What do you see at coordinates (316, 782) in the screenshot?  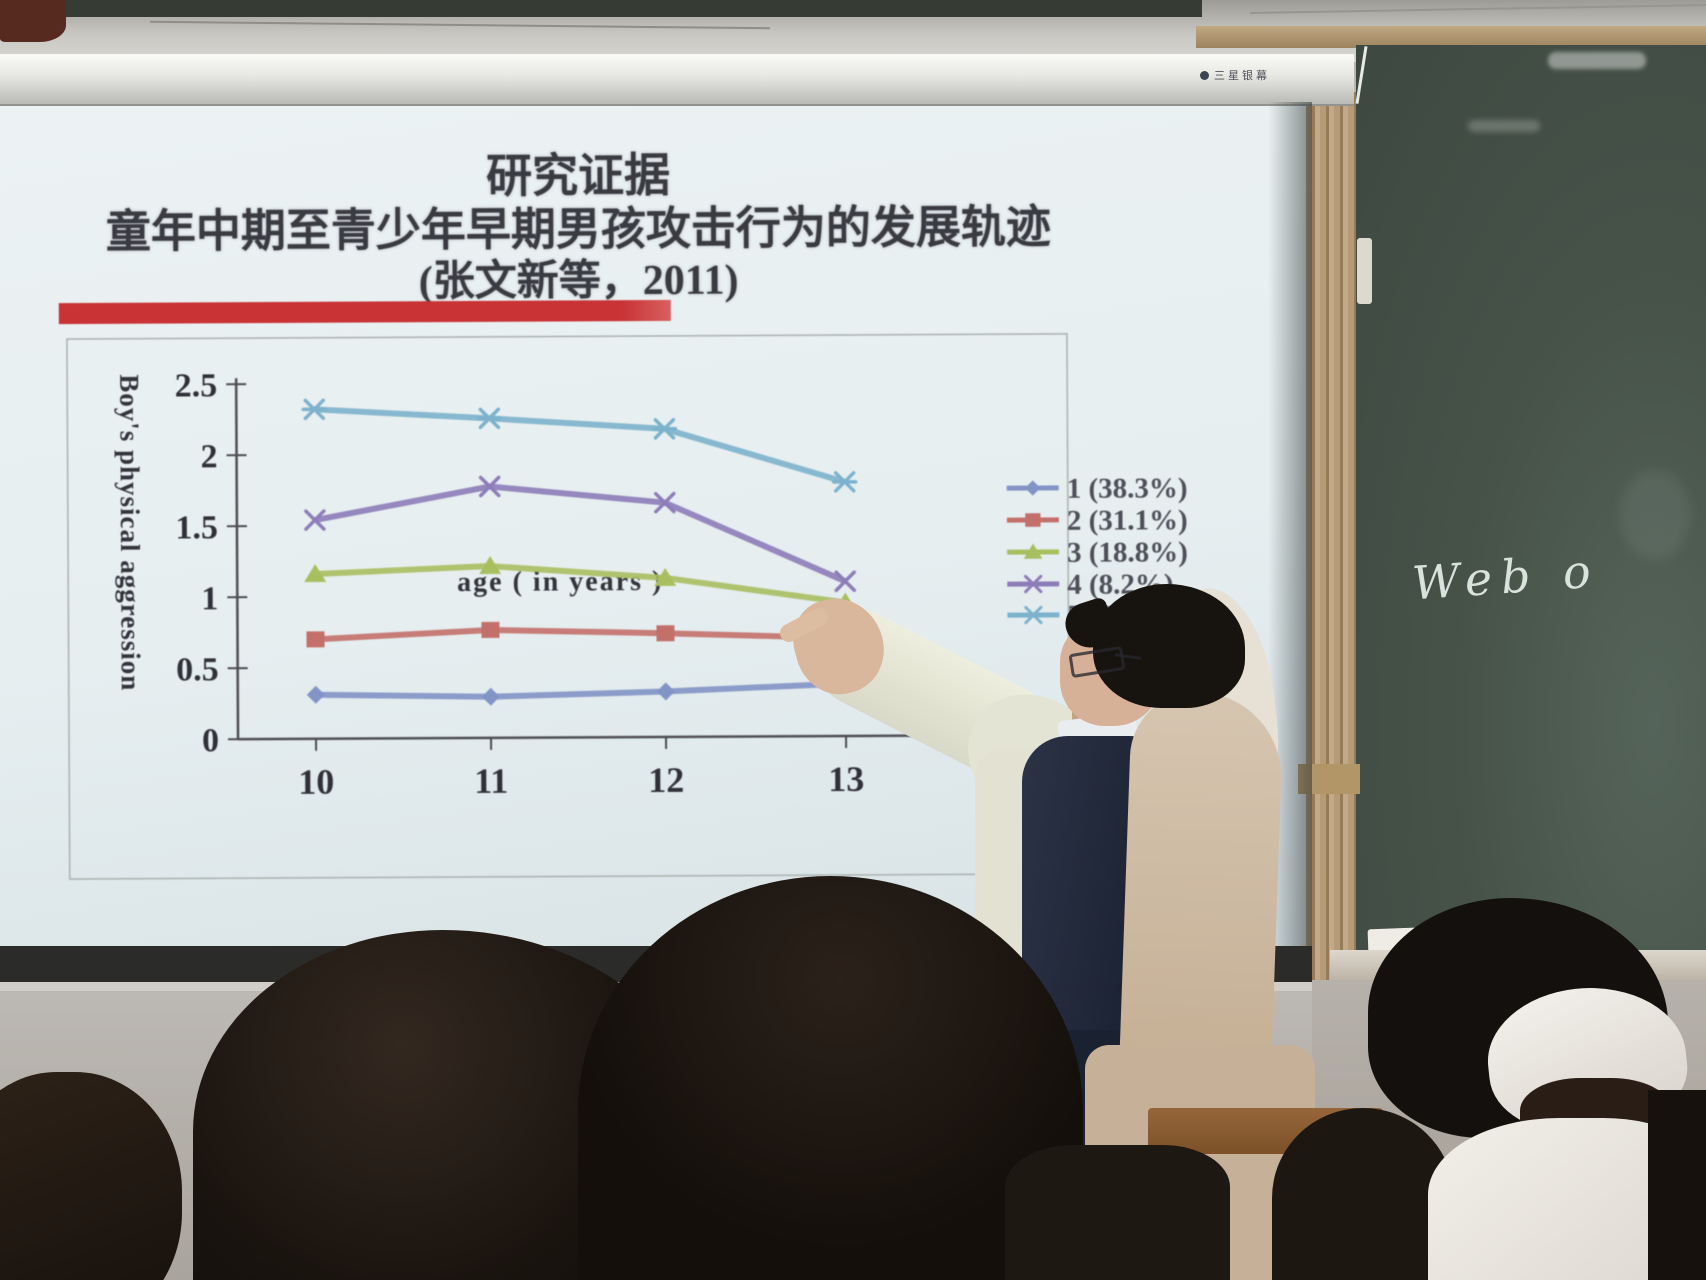 I see `x-tick-label: 10` at bounding box center [316, 782].